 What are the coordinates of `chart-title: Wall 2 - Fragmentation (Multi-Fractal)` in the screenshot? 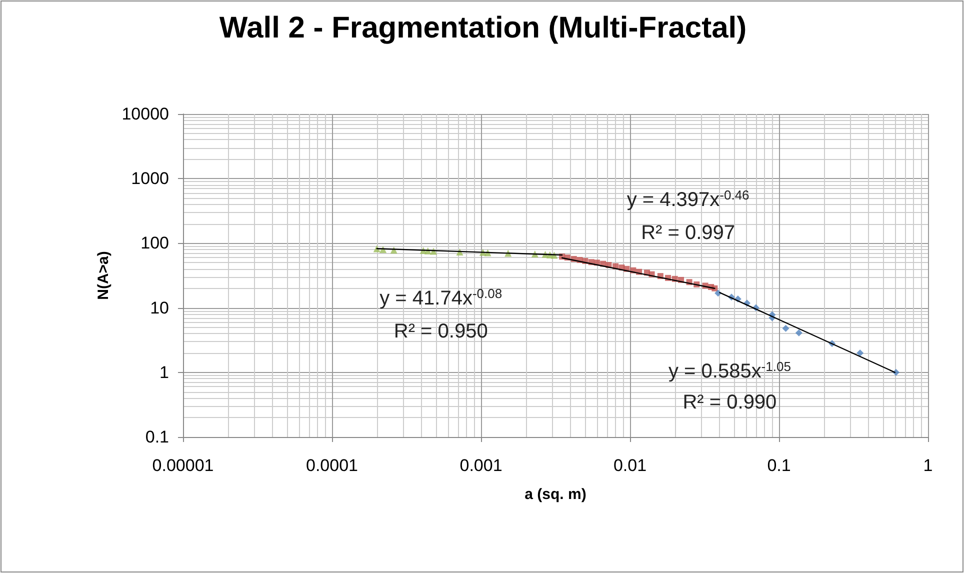 It's located at (483, 28).